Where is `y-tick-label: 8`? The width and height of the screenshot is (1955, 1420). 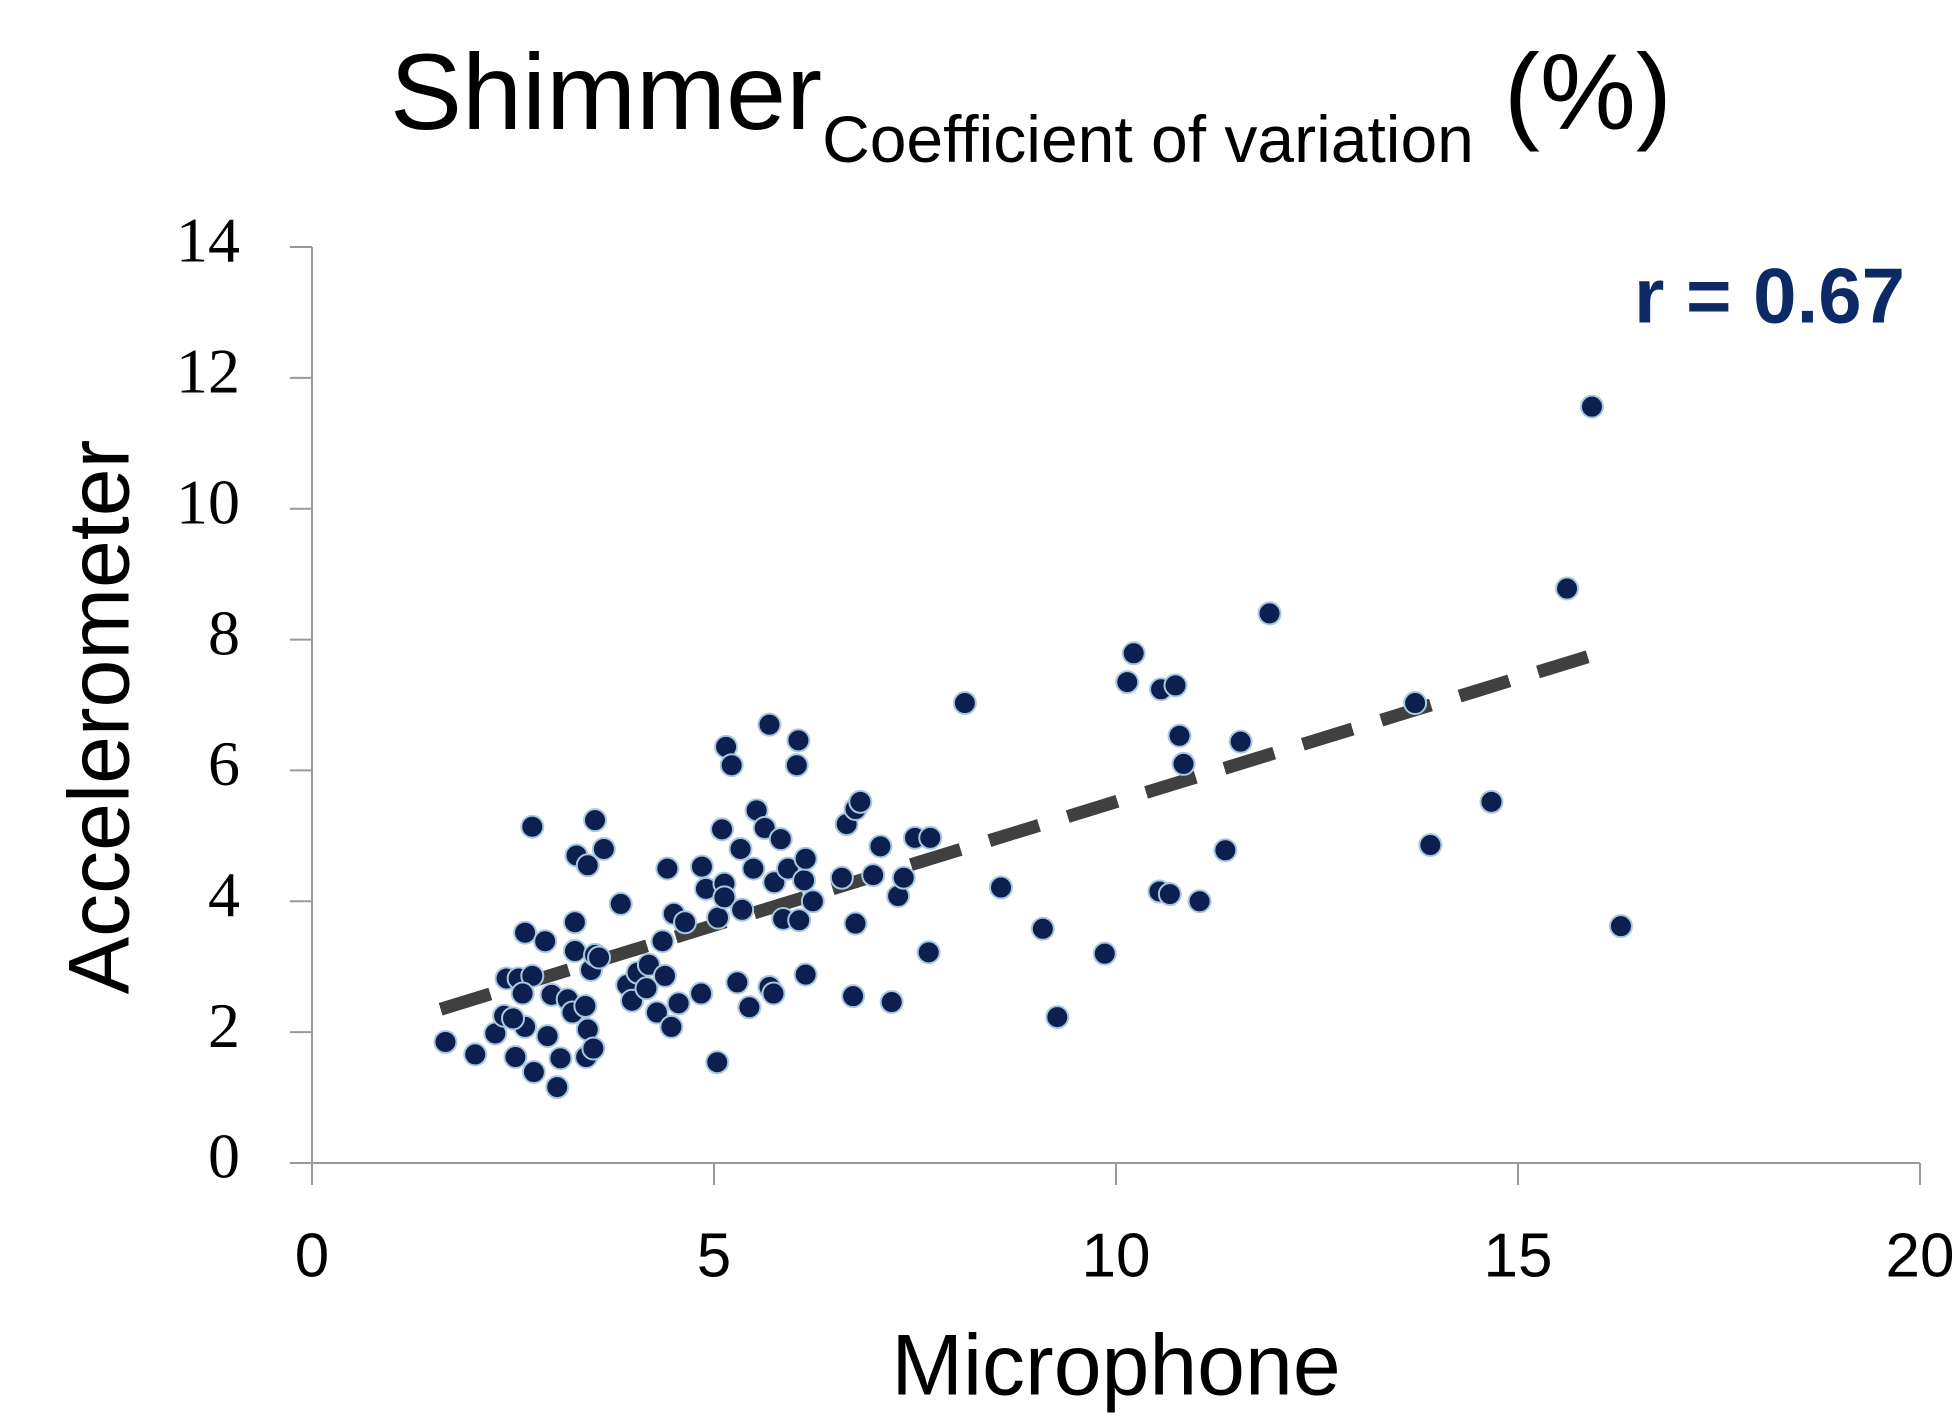 y-tick-label: 8 is located at coordinates (224, 632).